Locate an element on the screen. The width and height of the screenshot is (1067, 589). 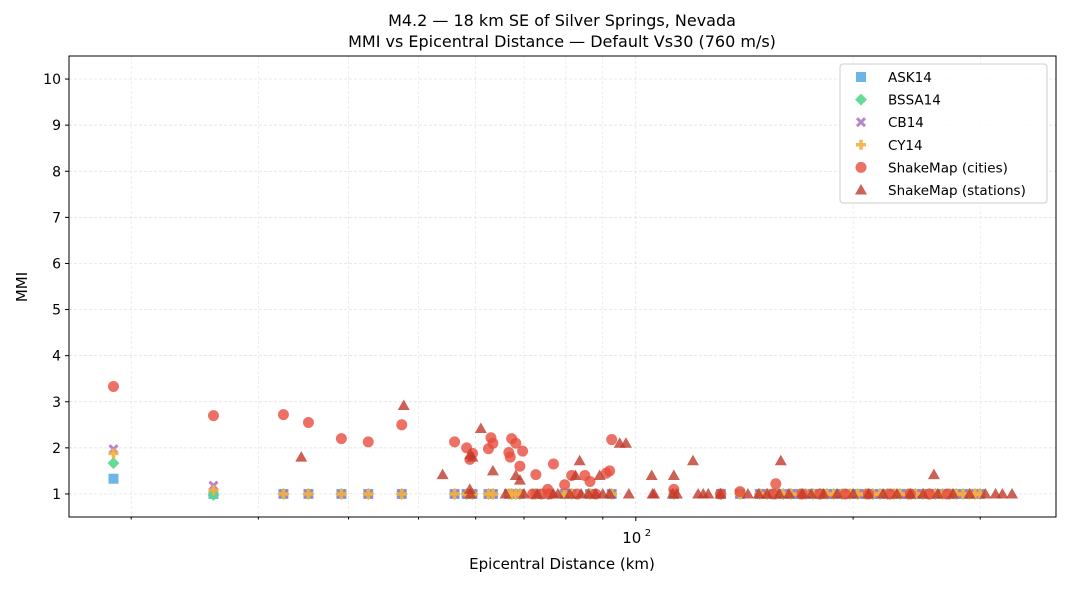
legend-label-ask14: ASK14 is located at coordinates (910, 78).